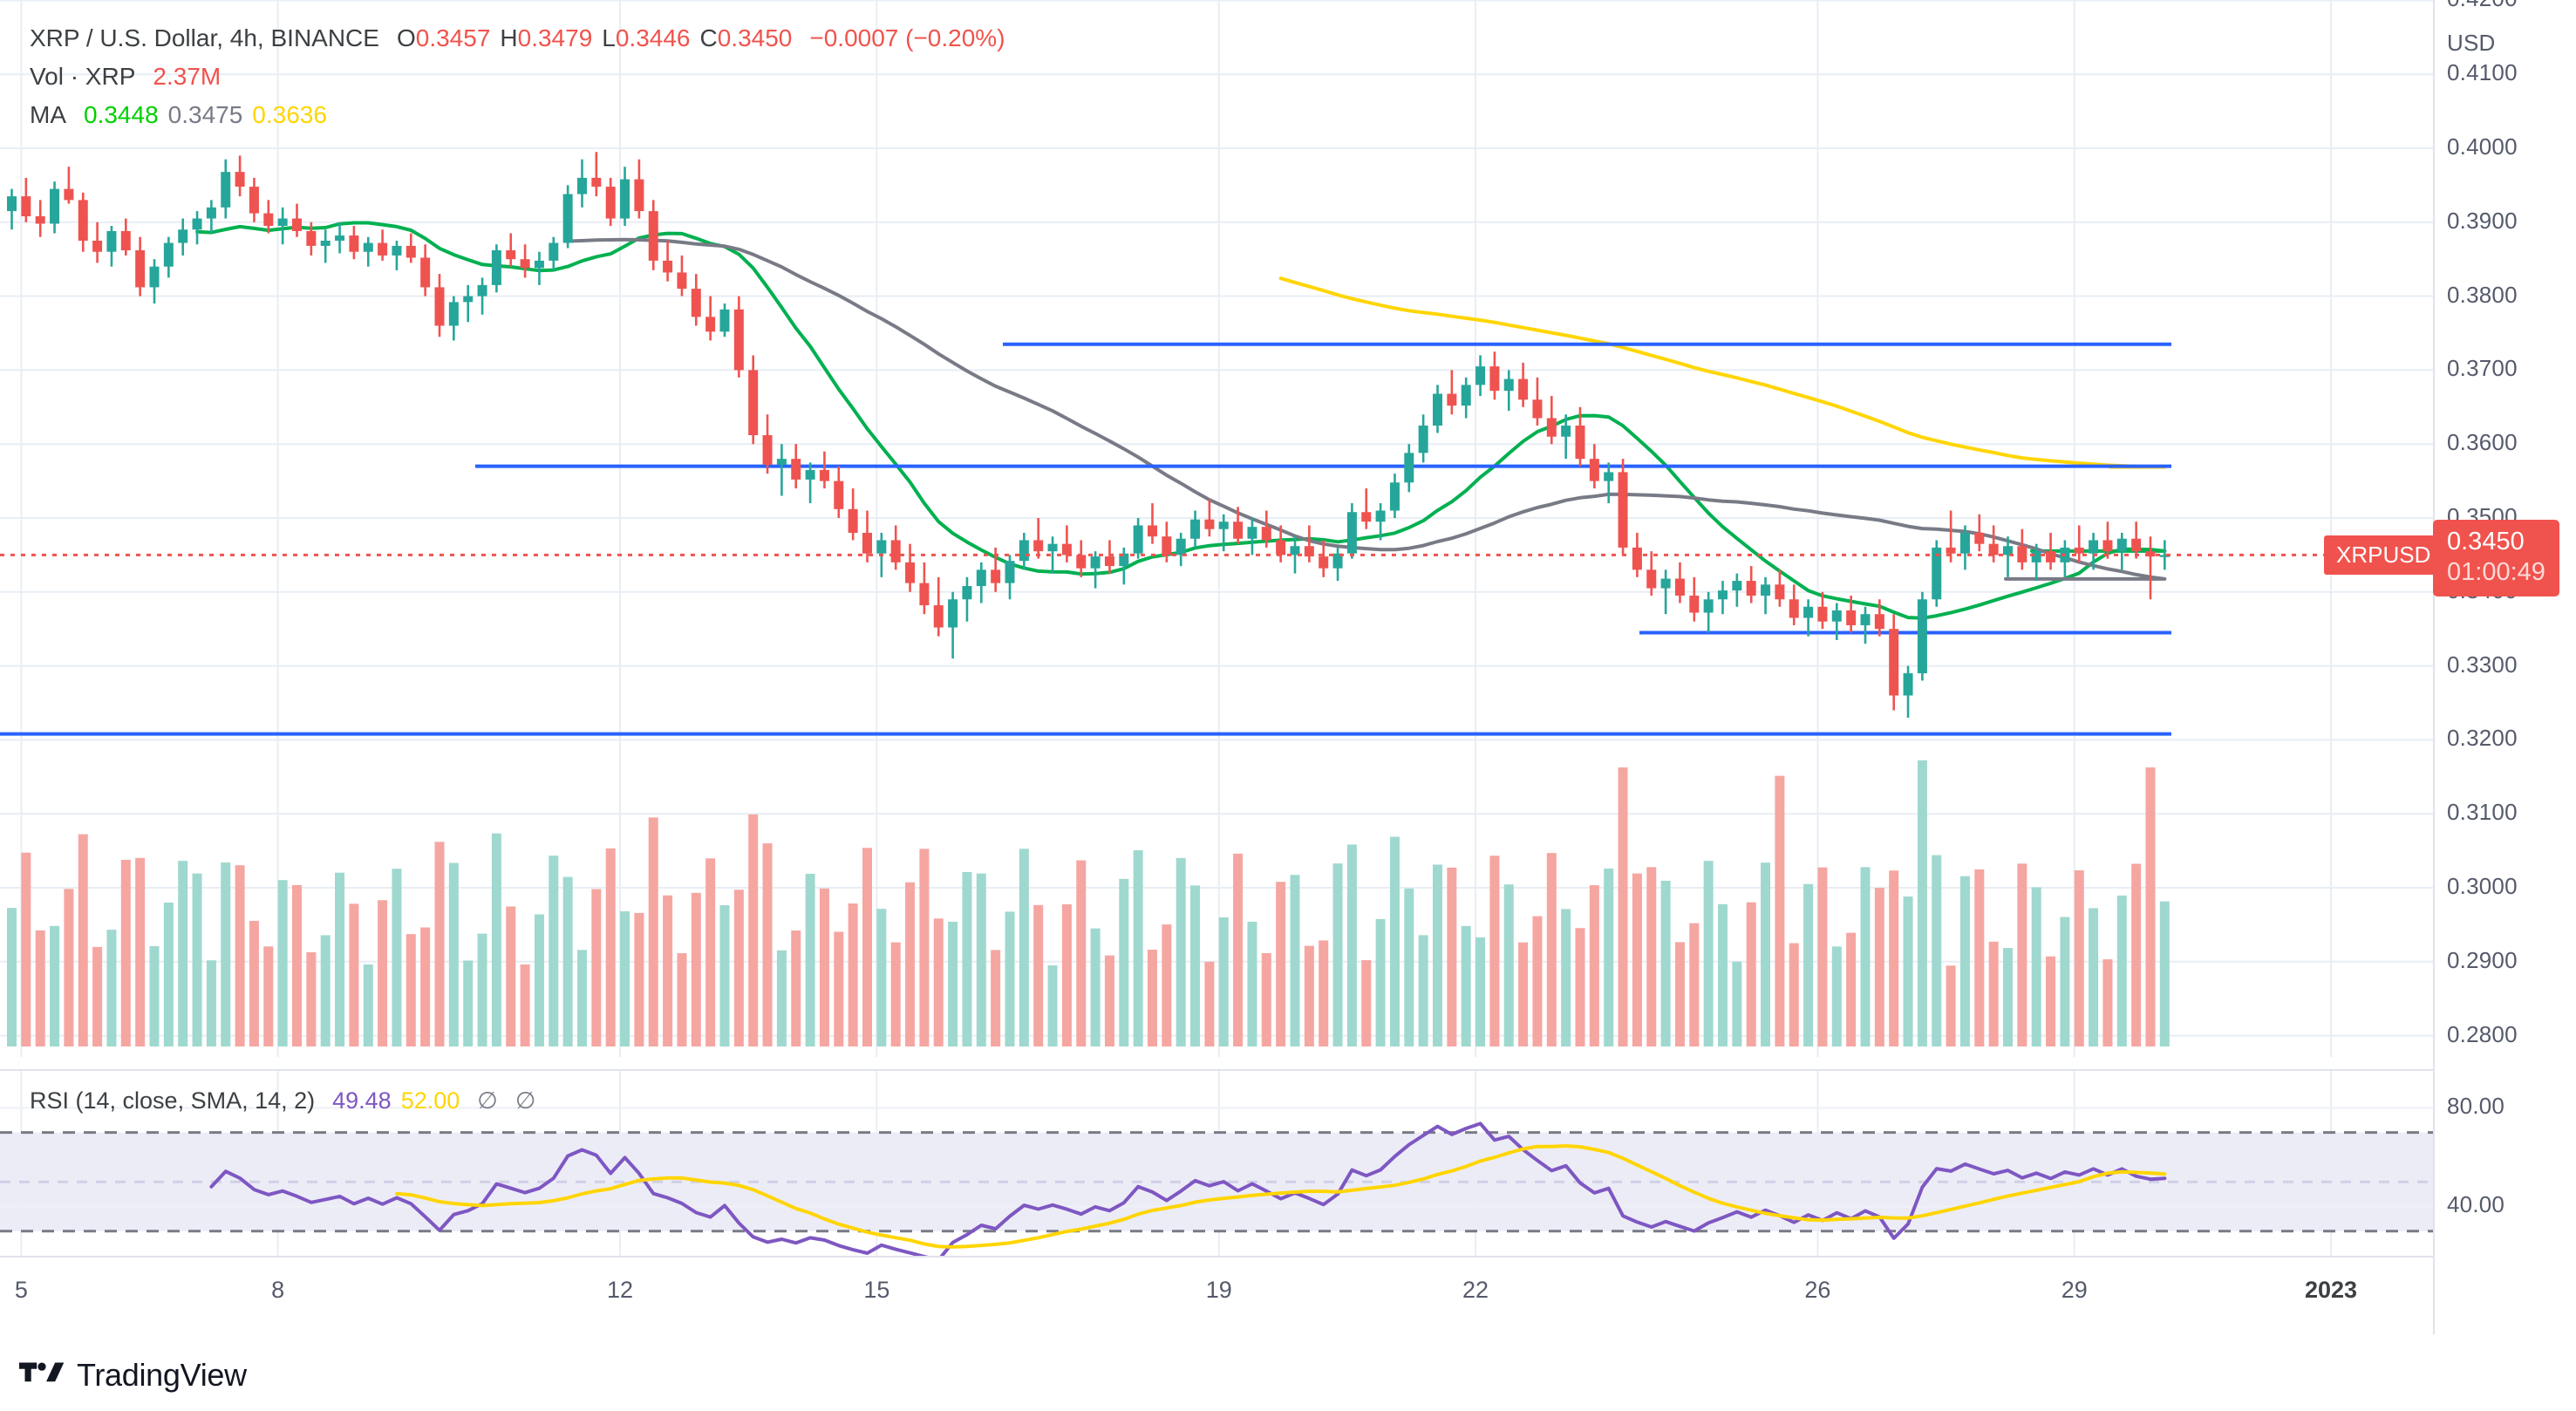 The height and width of the screenshot is (1411, 2576). What do you see at coordinates (2482, 146) in the screenshot?
I see `price-axis-tick: 0.4000` at bounding box center [2482, 146].